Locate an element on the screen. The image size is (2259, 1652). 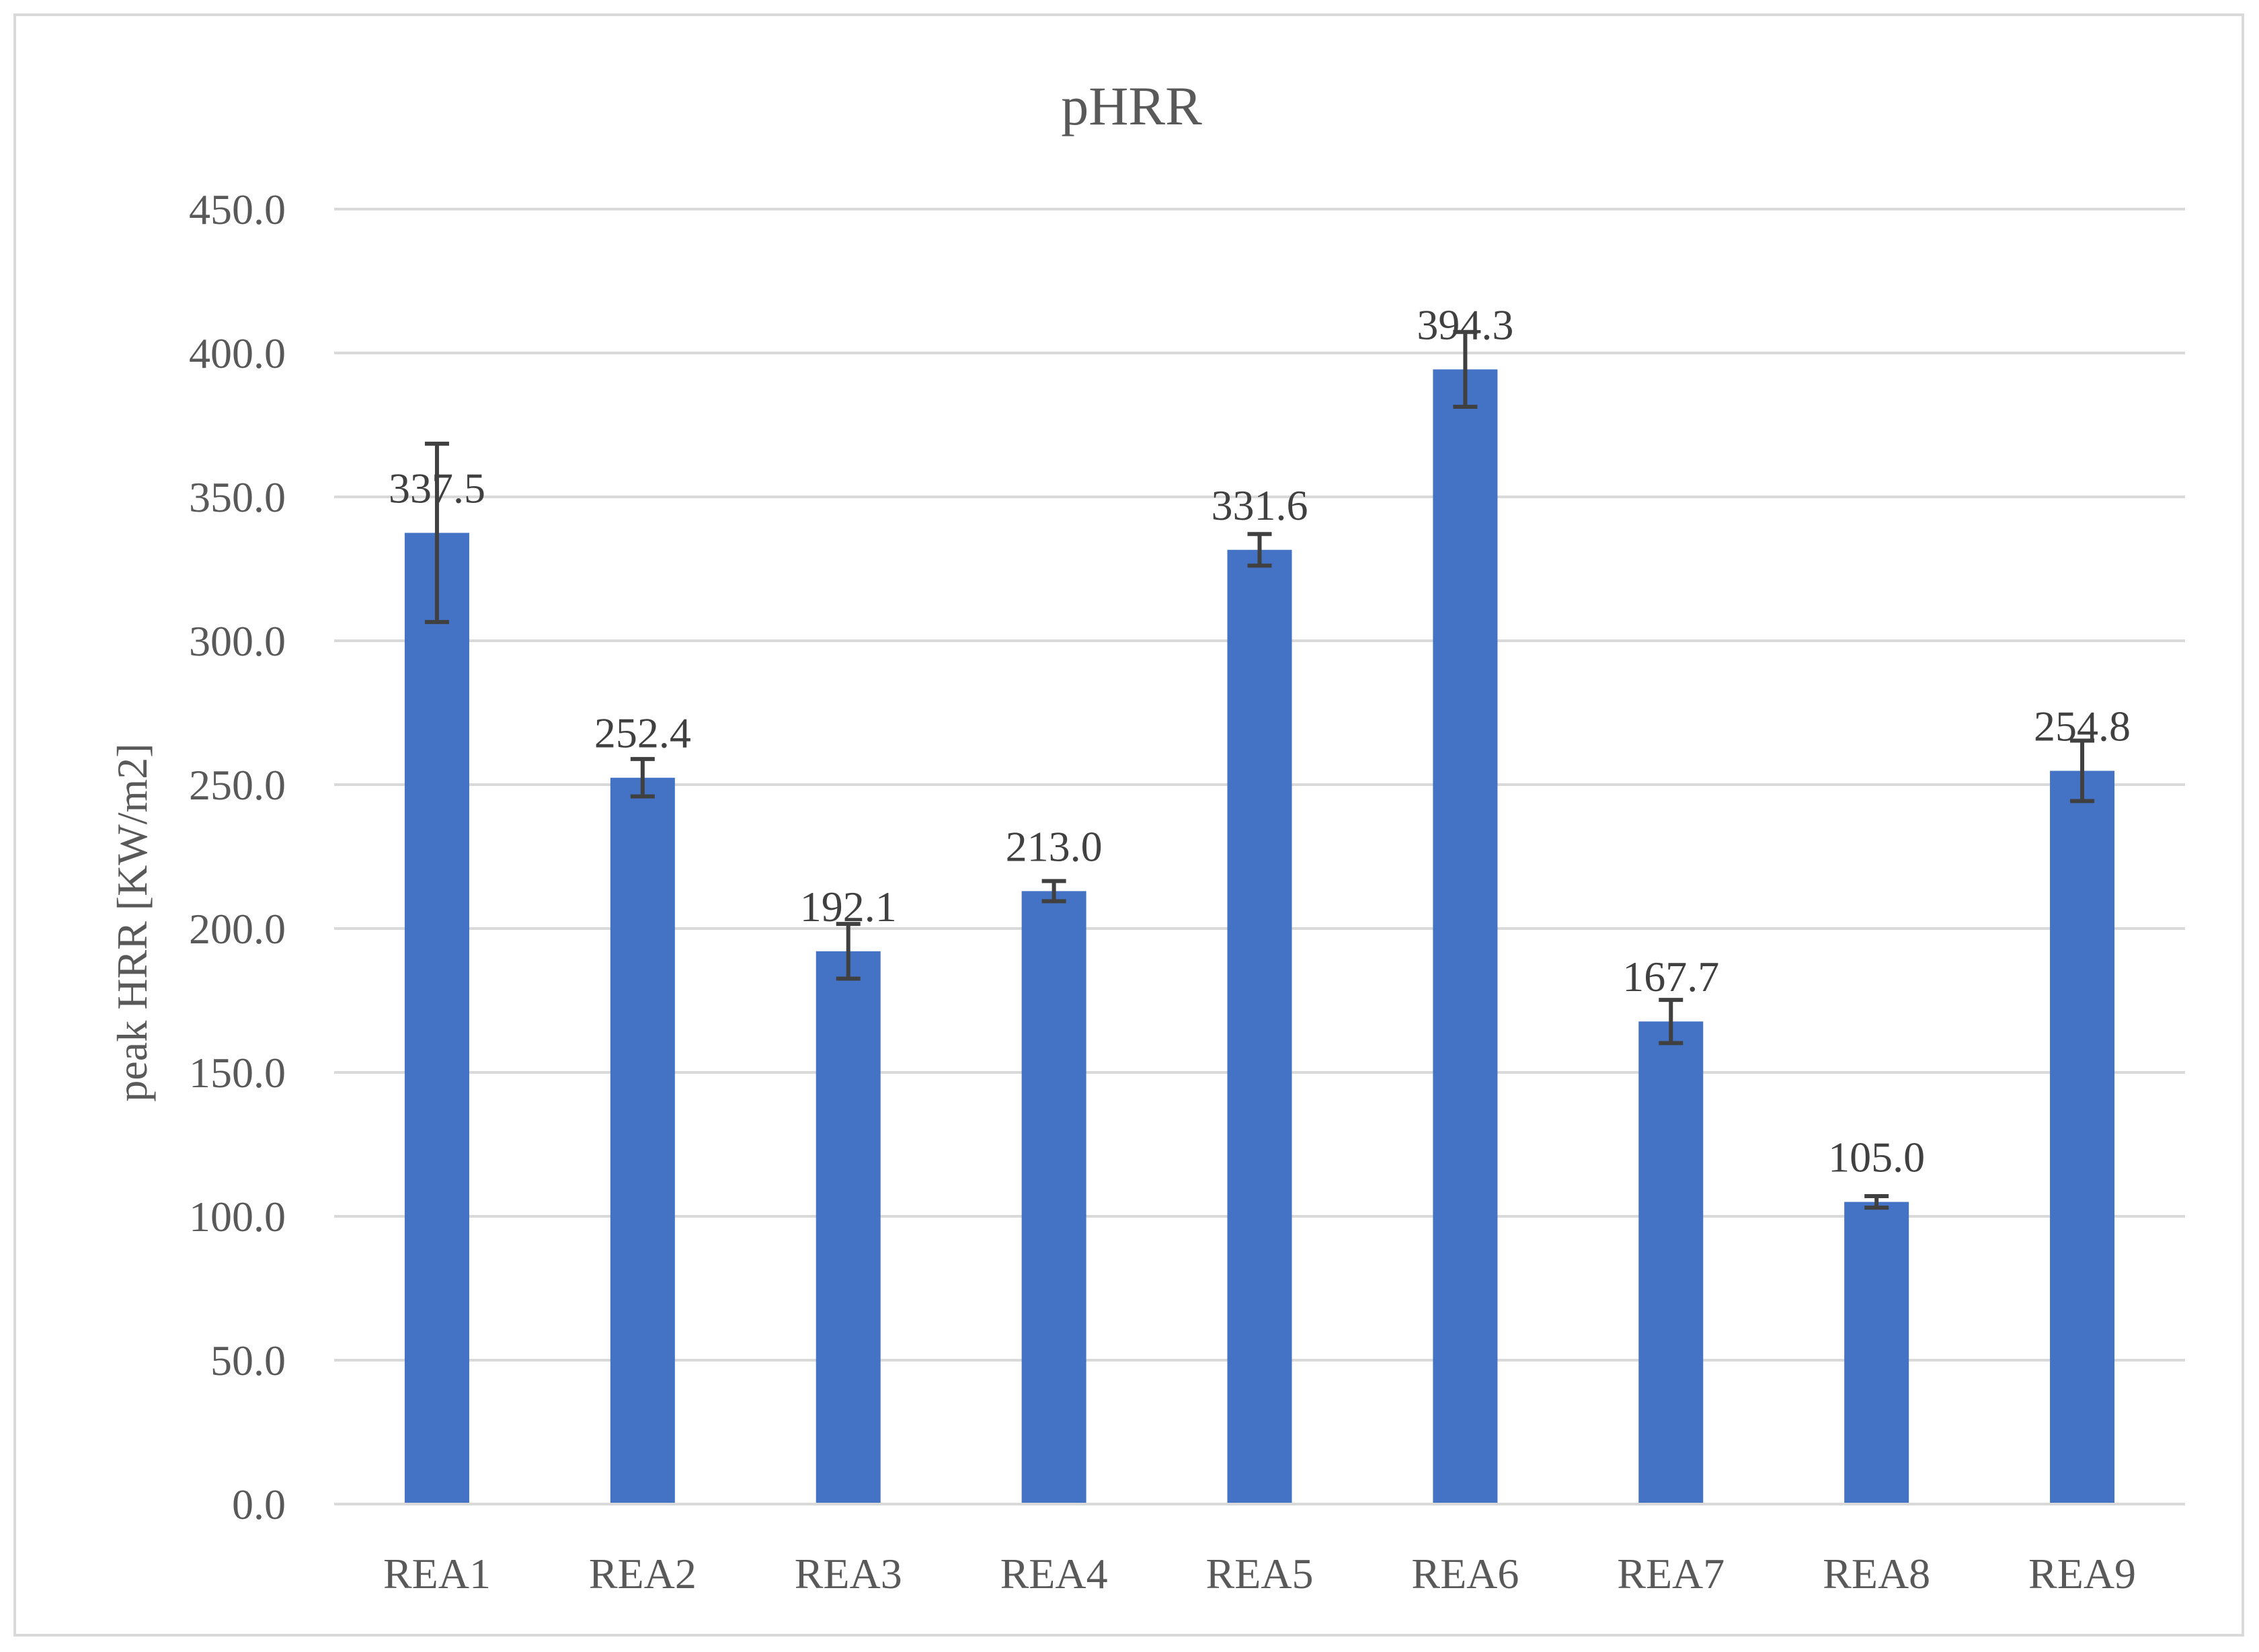
data-label-rea2: 252.4 is located at coordinates (643, 733).